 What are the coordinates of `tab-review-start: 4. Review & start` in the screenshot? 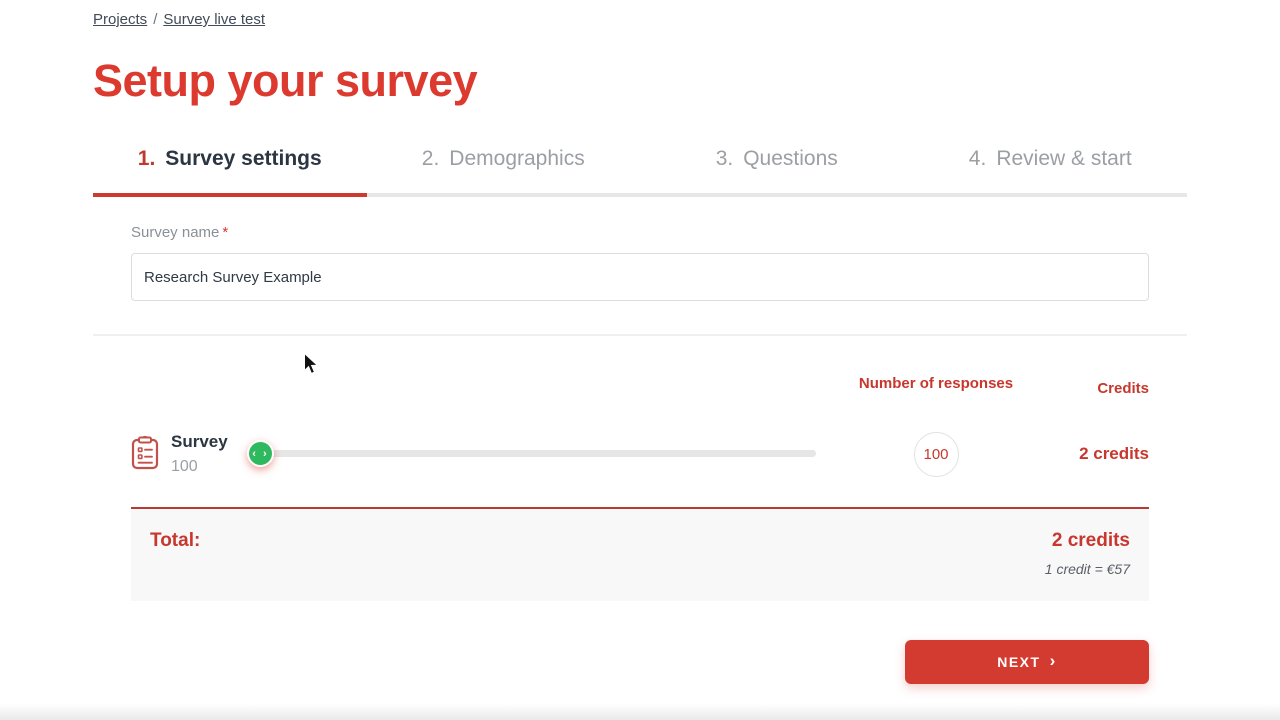 It's located at (1050, 165).